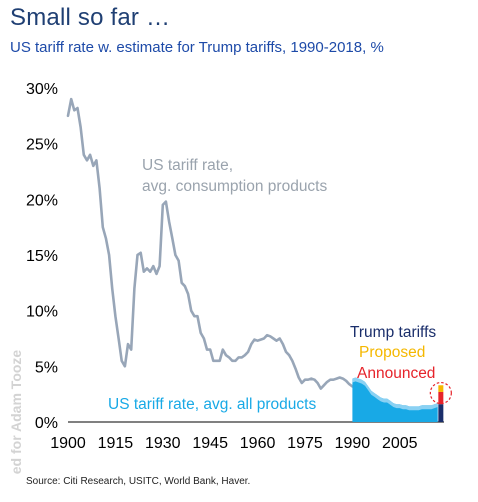 The height and width of the screenshot is (502, 478). Describe the element at coordinates (305, 443) in the screenshot. I see `x-tick-label: 1975` at that location.